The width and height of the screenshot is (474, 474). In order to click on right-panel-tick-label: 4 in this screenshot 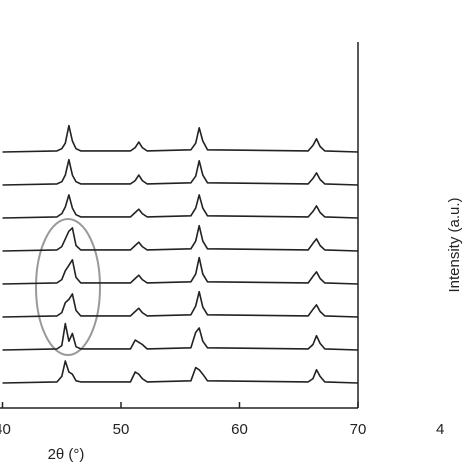, I will do `click(440, 429)`.